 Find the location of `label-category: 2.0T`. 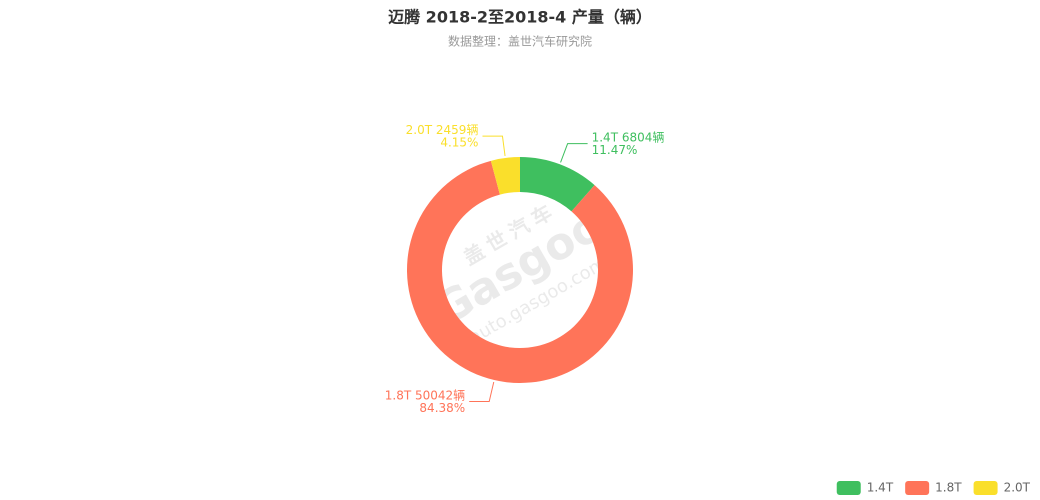

label-category: 2.0T is located at coordinates (419, 130).